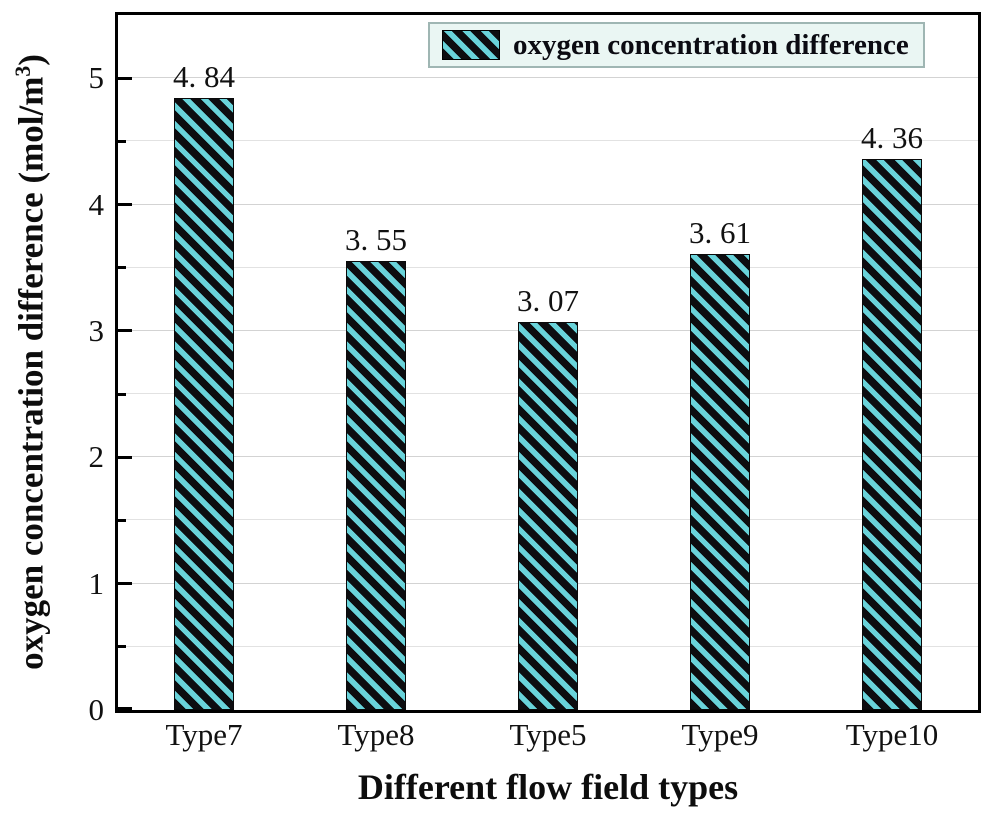  Describe the element at coordinates (376, 240) in the screenshot. I see `bar-value-label: 3. 55` at that location.